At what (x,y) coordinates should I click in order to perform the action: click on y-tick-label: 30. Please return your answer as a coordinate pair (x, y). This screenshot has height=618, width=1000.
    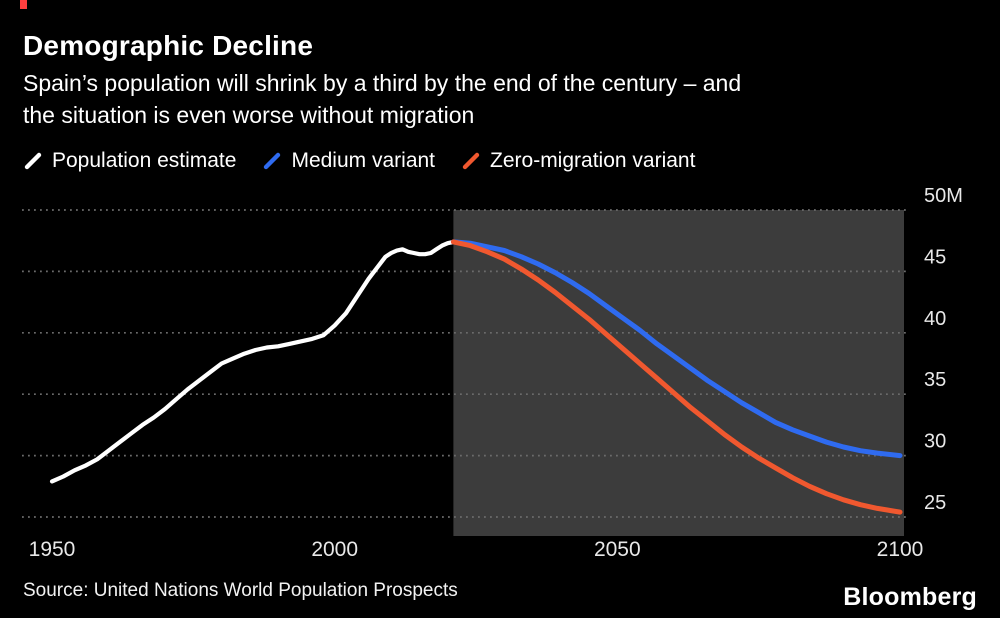
    Looking at the image, I should click on (935, 442).